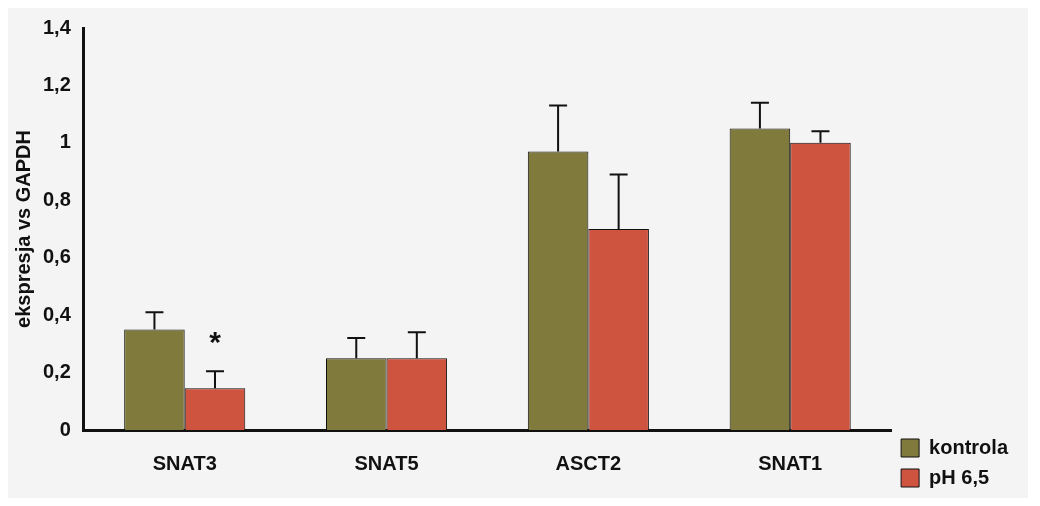 This screenshot has height=506, width=1040. What do you see at coordinates (588, 462) in the screenshot?
I see `x-tick-label: ASCT2` at bounding box center [588, 462].